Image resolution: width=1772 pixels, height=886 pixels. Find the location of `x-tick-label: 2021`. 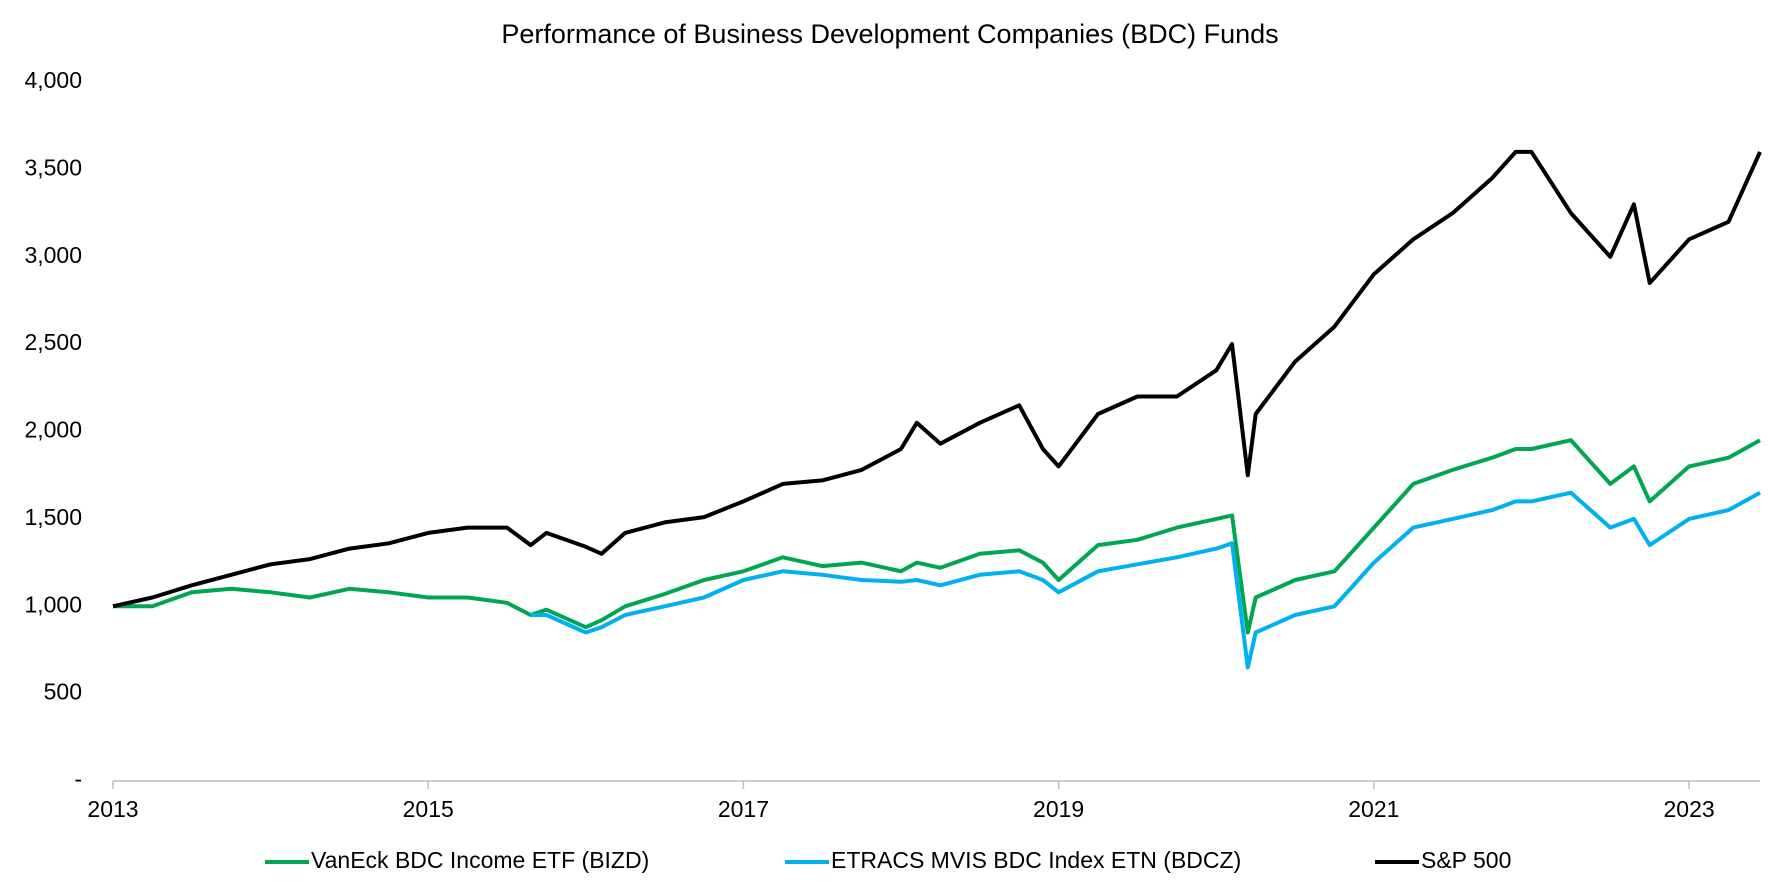

x-tick-label: 2021 is located at coordinates (1373, 809).